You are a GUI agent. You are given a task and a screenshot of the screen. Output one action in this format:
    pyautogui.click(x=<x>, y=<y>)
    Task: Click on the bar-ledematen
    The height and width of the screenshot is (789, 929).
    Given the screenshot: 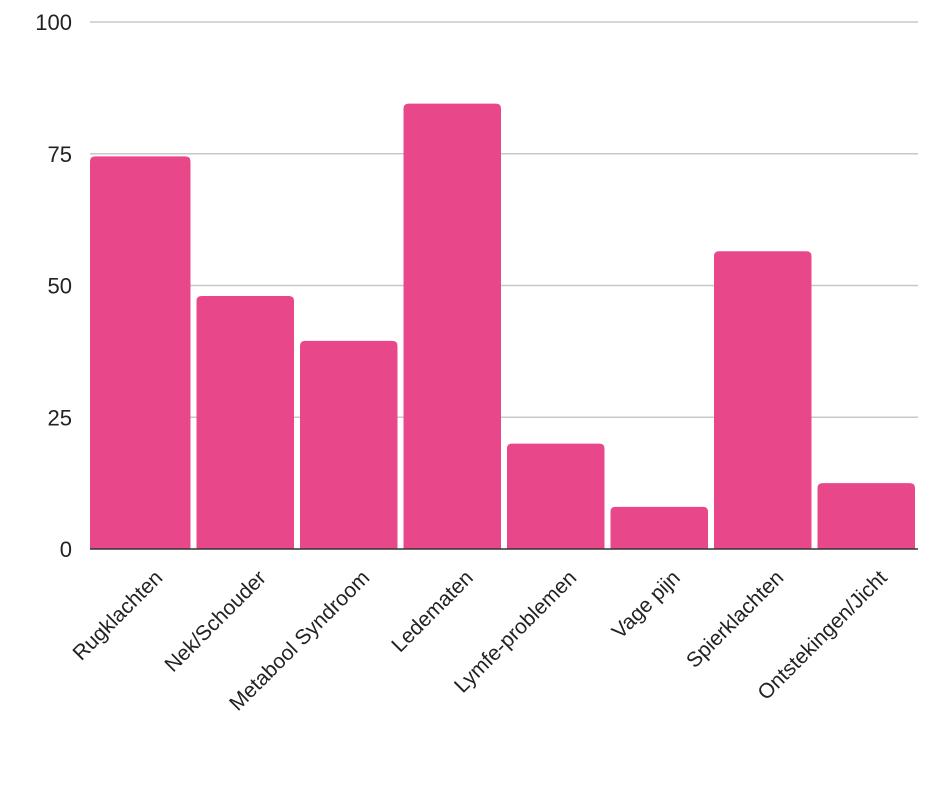 What is the action you would take?
    pyautogui.click(x=452, y=326)
    